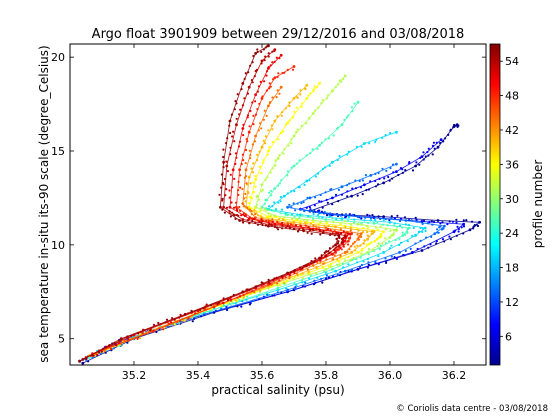  I want to click on x-tick-label: 35.2, so click(134, 375).